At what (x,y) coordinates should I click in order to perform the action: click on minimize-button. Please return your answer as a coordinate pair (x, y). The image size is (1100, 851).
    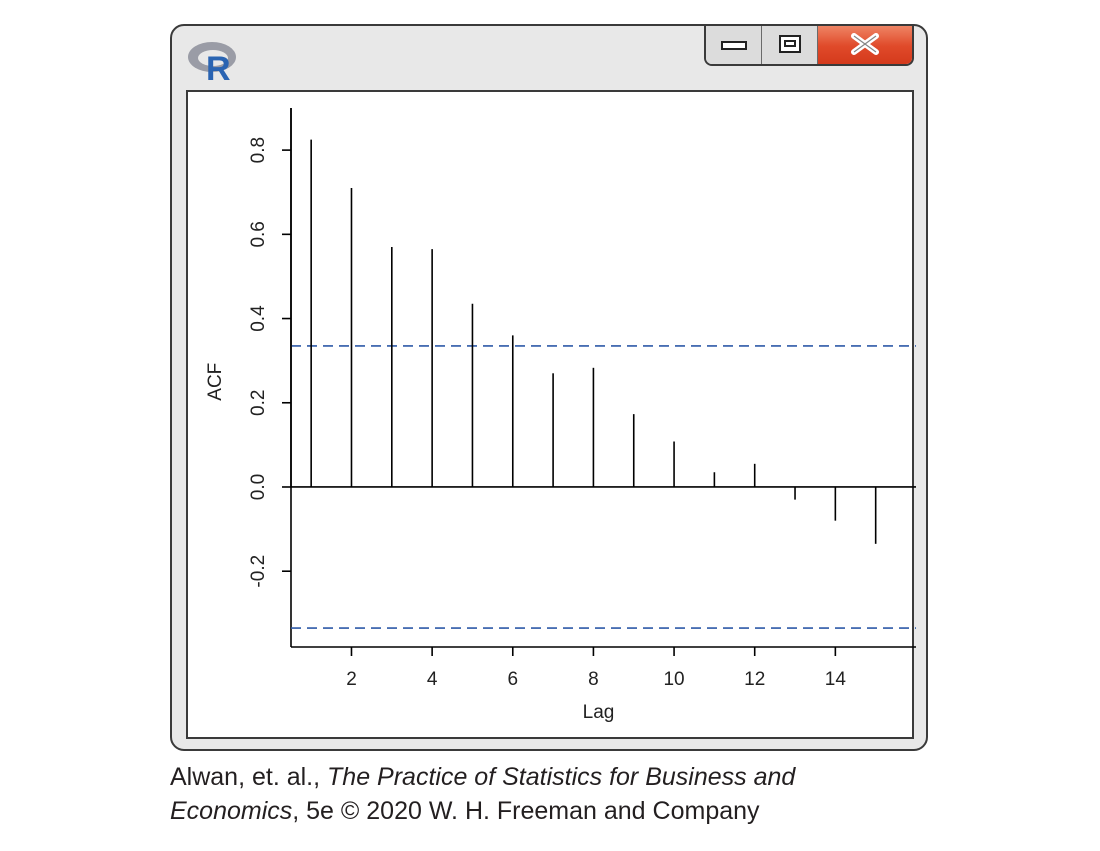
    Looking at the image, I should click on (734, 45).